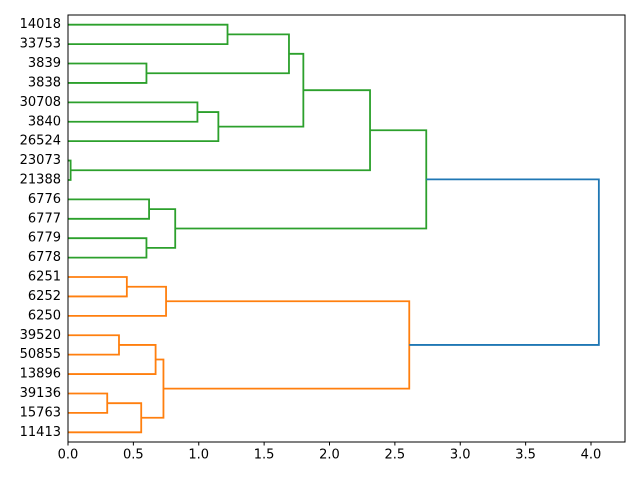  I want to click on leaf-label: 3840, so click(44, 121).